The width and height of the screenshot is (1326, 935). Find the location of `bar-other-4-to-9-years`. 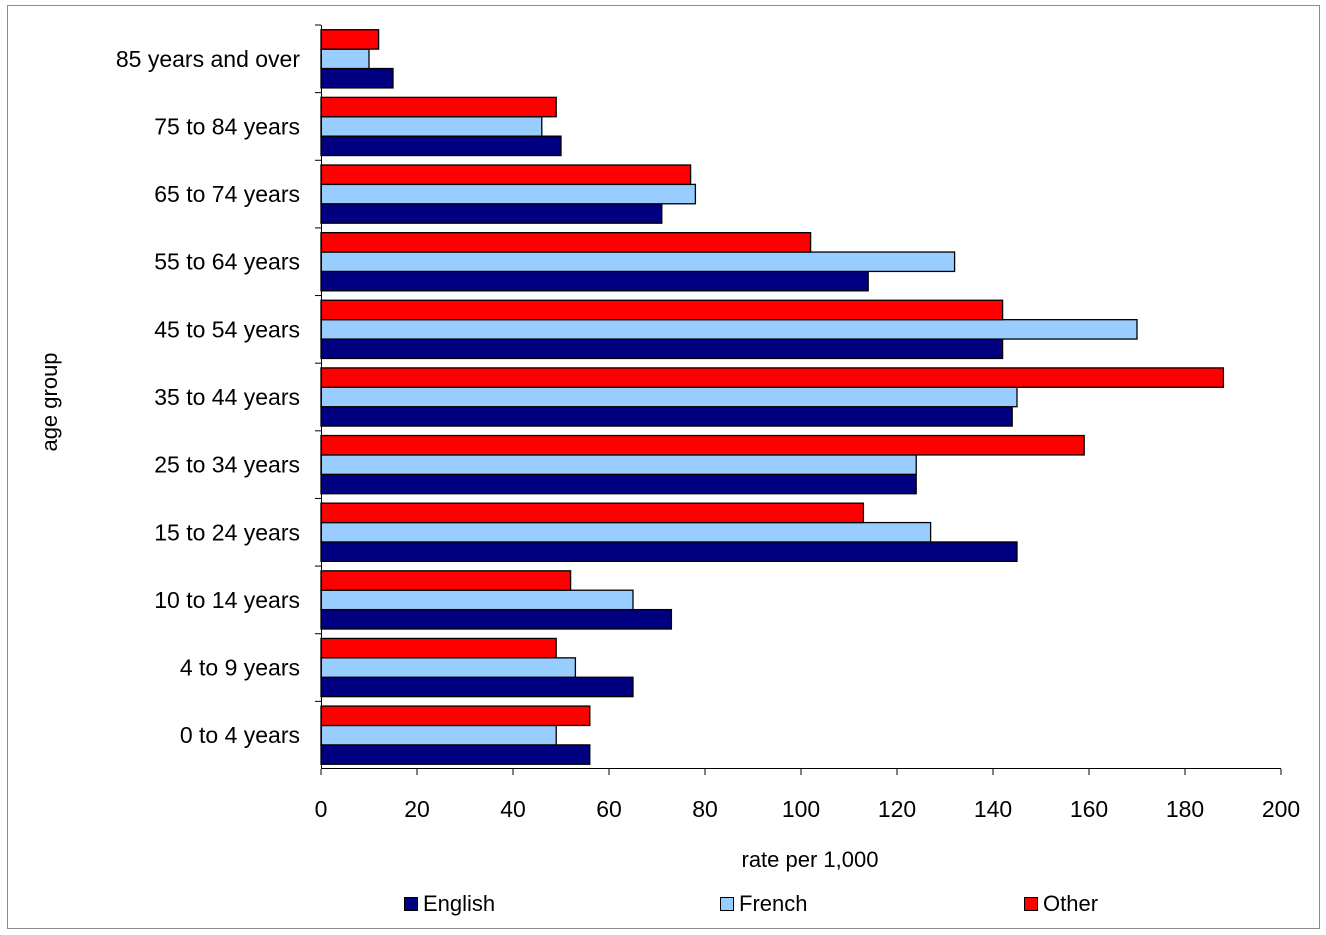

bar-other-4-to-9-years is located at coordinates (438, 648).